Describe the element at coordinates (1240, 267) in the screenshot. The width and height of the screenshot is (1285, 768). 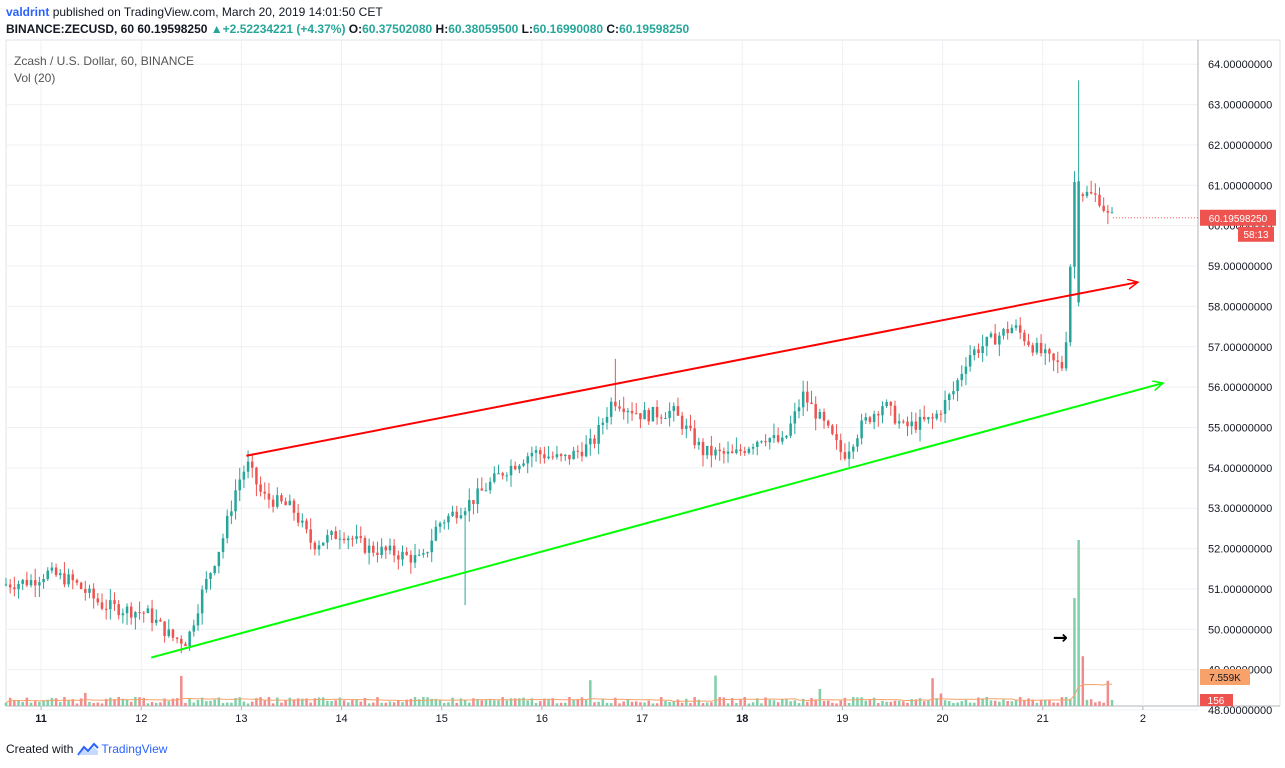
I see `y-tick-label: 59.00000000` at that location.